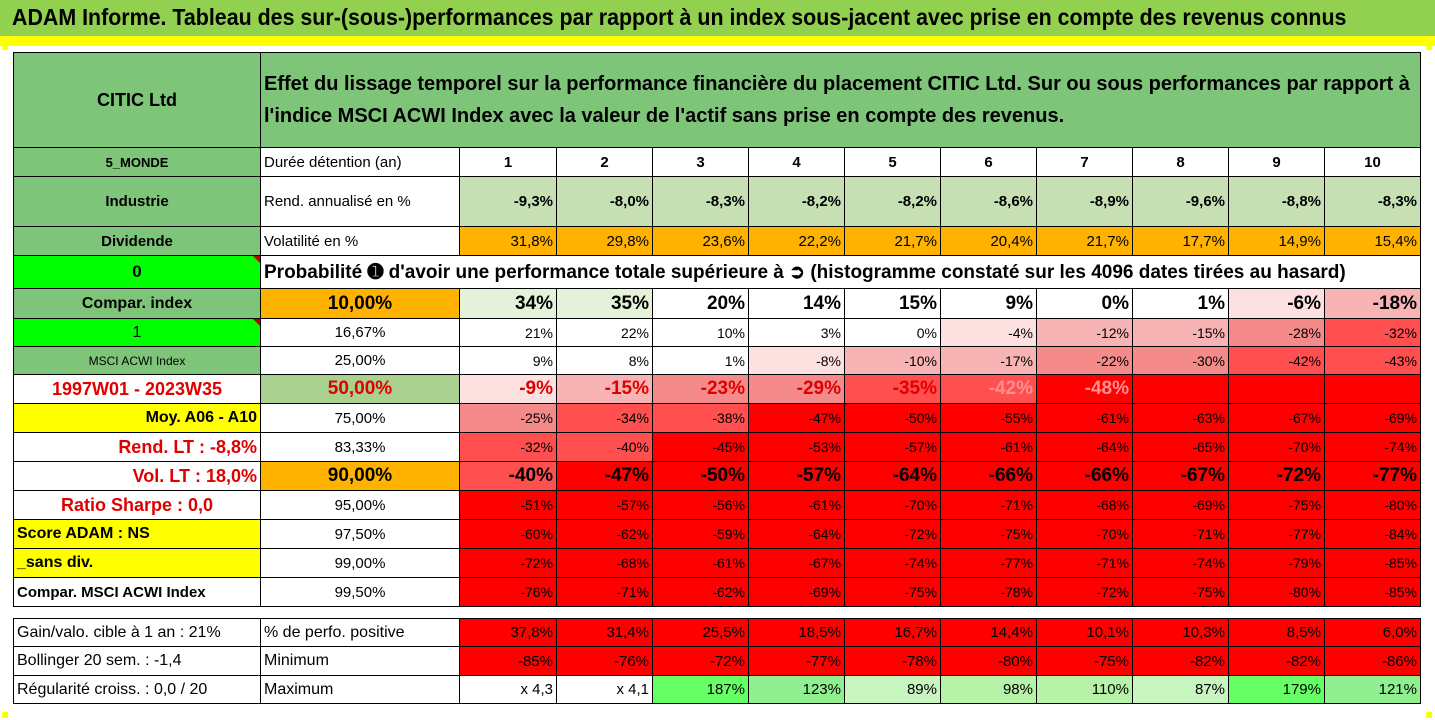 The height and width of the screenshot is (720, 1435). What do you see at coordinates (988, 162) in the screenshot?
I see `year-header: 6` at bounding box center [988, 162].